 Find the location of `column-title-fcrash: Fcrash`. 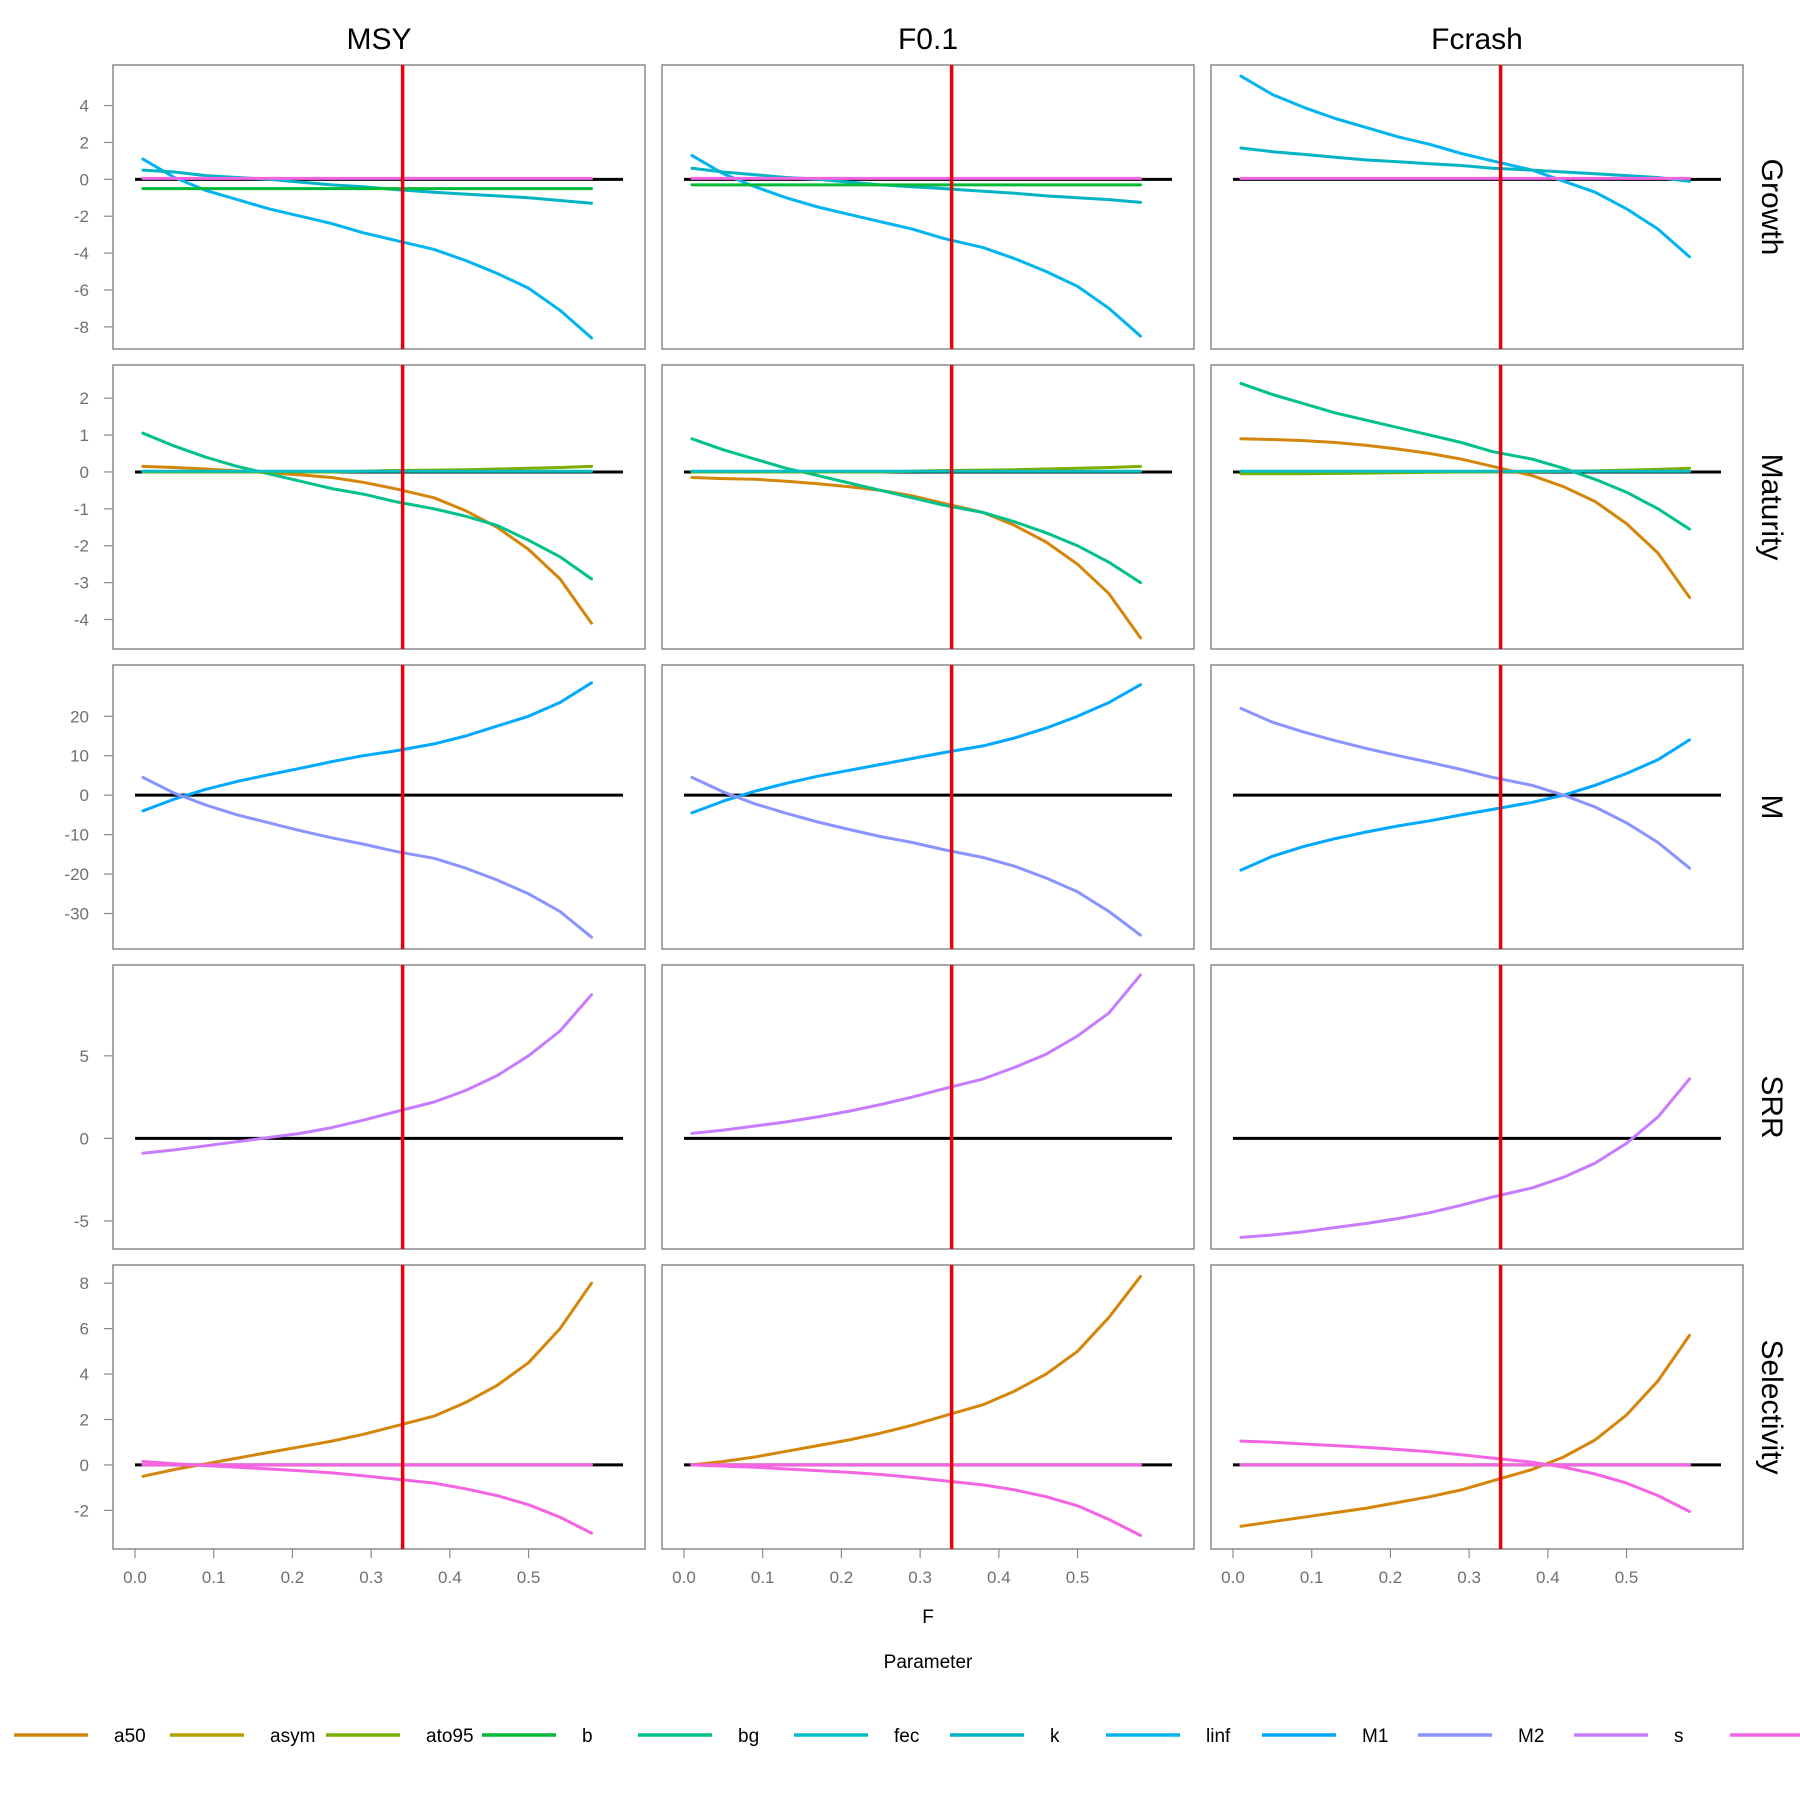

column-title-fcrash: Fcrash is located at coordinates (1477, 39).